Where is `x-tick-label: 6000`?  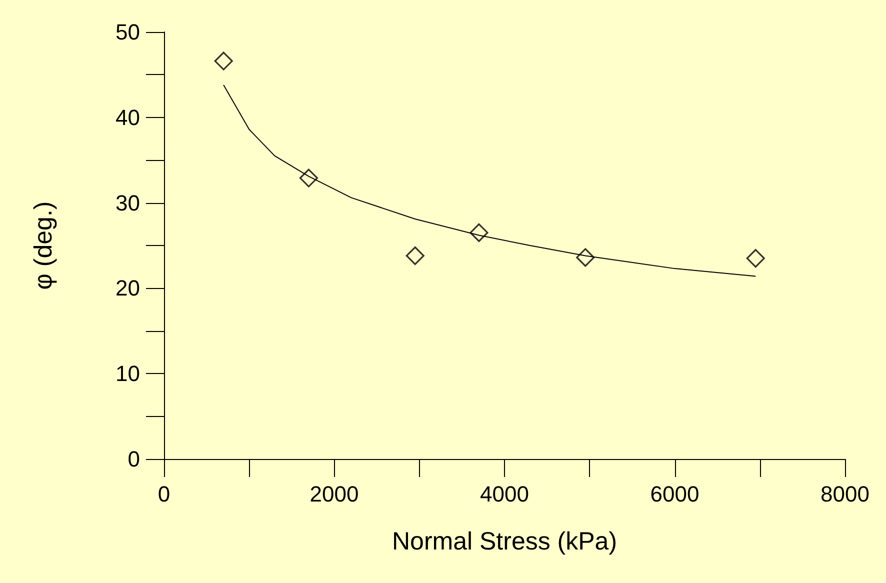
x-tick-label: 6000 is located at coordinates (675, 494).